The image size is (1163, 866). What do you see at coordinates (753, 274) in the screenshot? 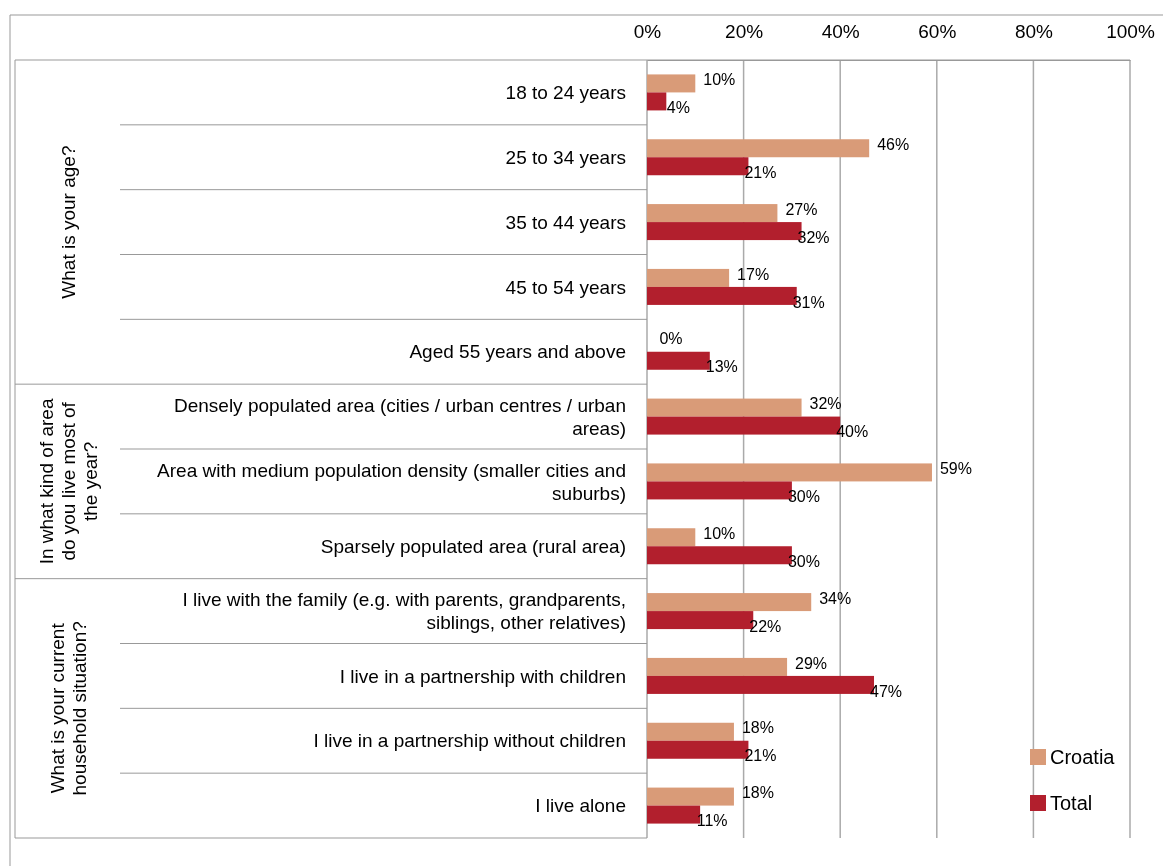
I see `data-label: 17%` at bounding box center [753, 274].